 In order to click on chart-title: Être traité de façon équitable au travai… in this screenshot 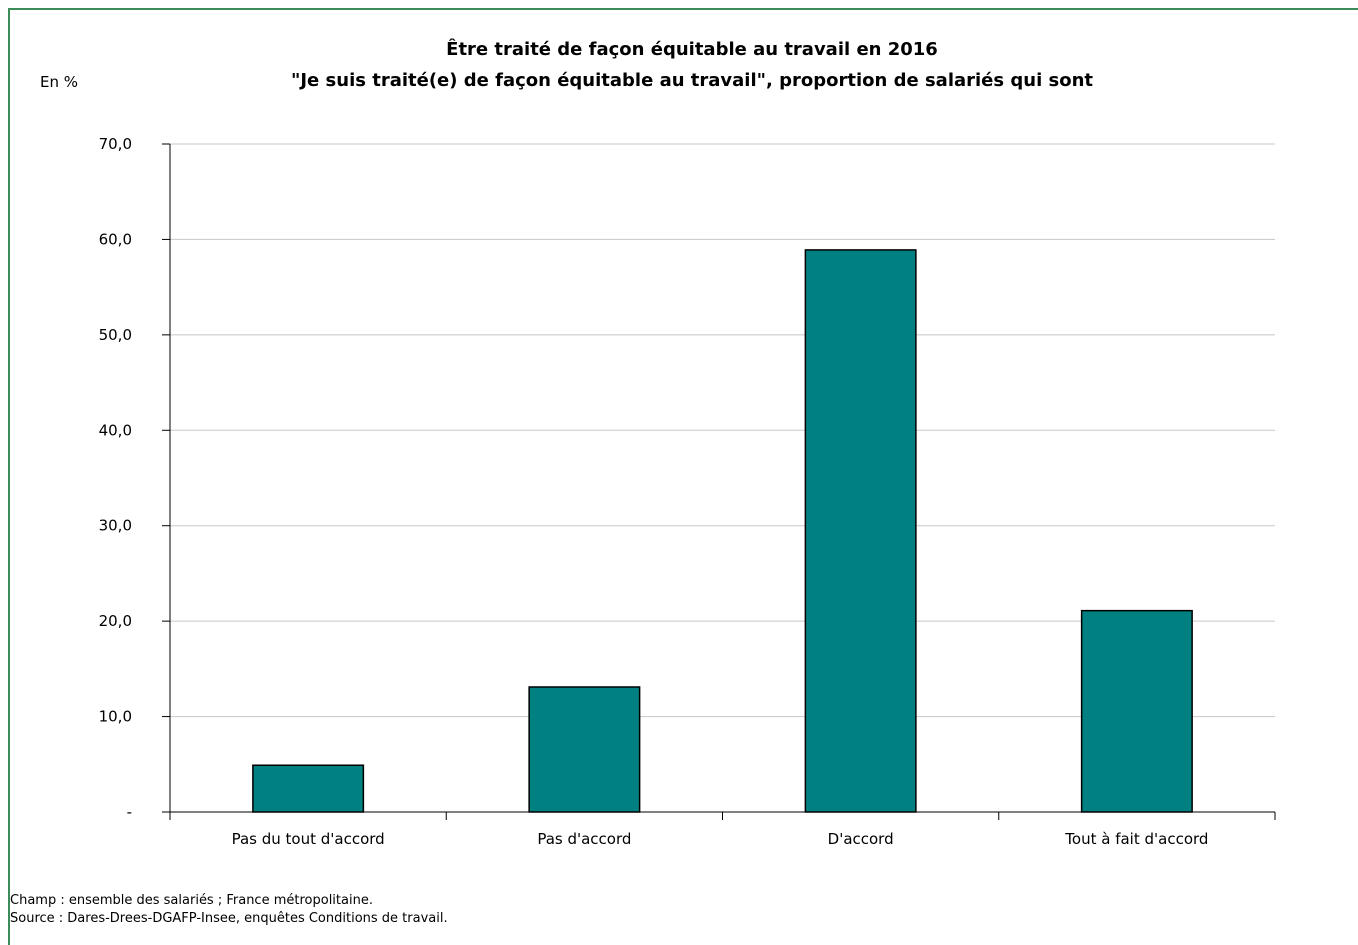, I will do `click(692, 49)`.